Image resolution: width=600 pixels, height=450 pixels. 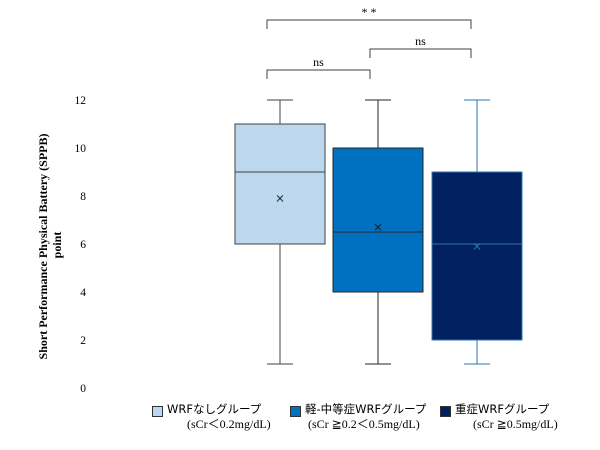 I want to click on legend-label: WRFなしグループ, so click(x=214, y=409).